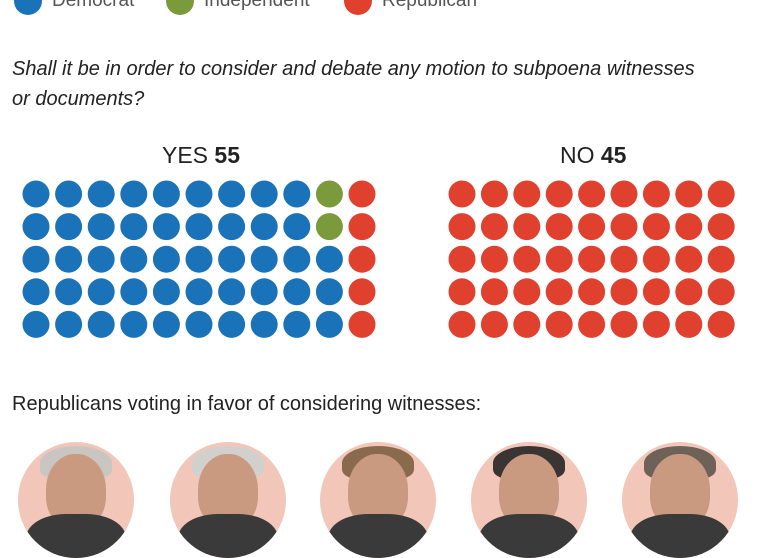 This screenshot has width=765, height=558. I want to click on democrat-swatch, so click(28, 7).